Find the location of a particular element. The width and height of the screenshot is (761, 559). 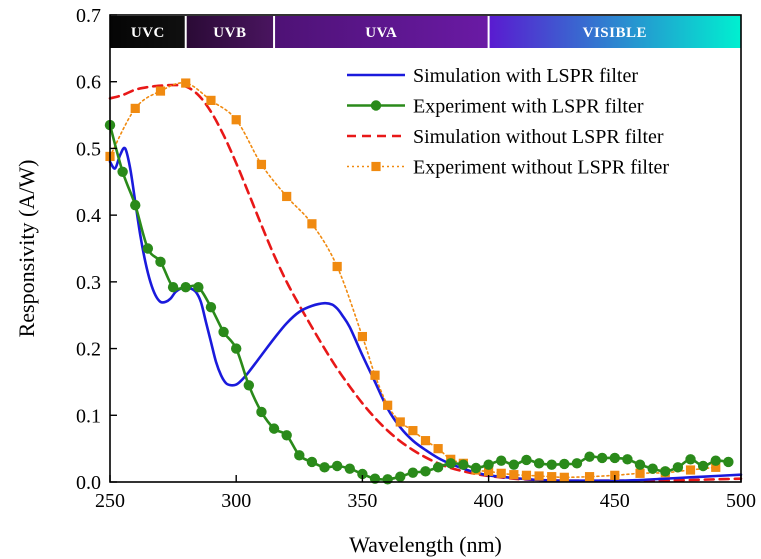

legend-label-2: Experiment with LSPR filter is located at coordinates (528, 107).